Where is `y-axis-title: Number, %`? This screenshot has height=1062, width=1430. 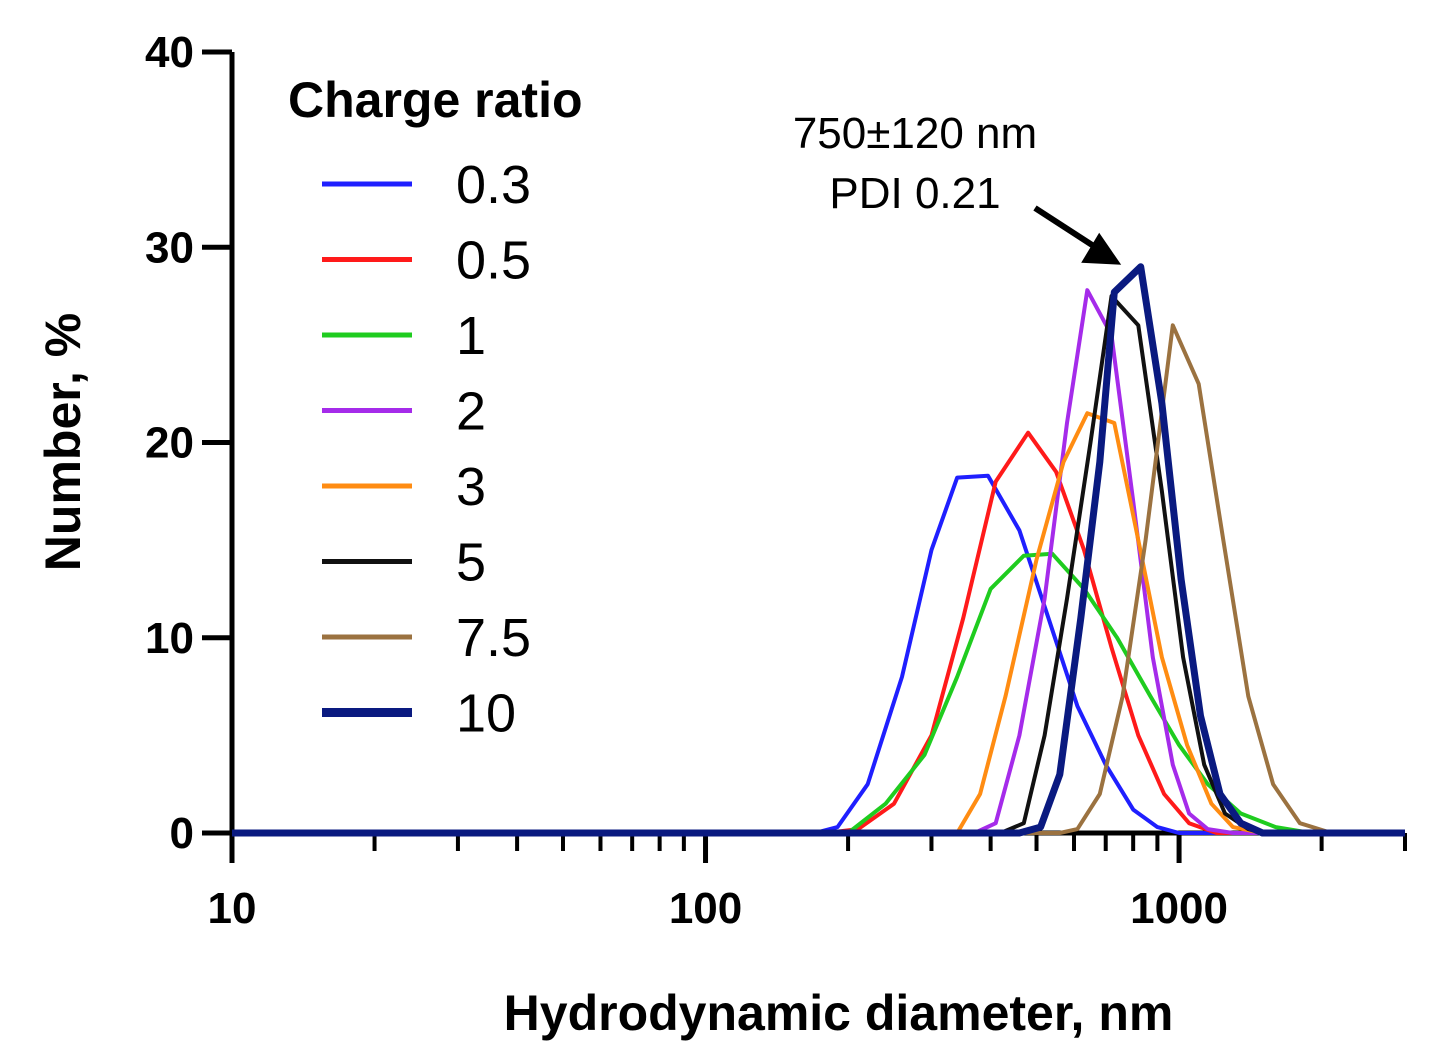 y-axis-title: Number, % is located at coordinates (63, 442).